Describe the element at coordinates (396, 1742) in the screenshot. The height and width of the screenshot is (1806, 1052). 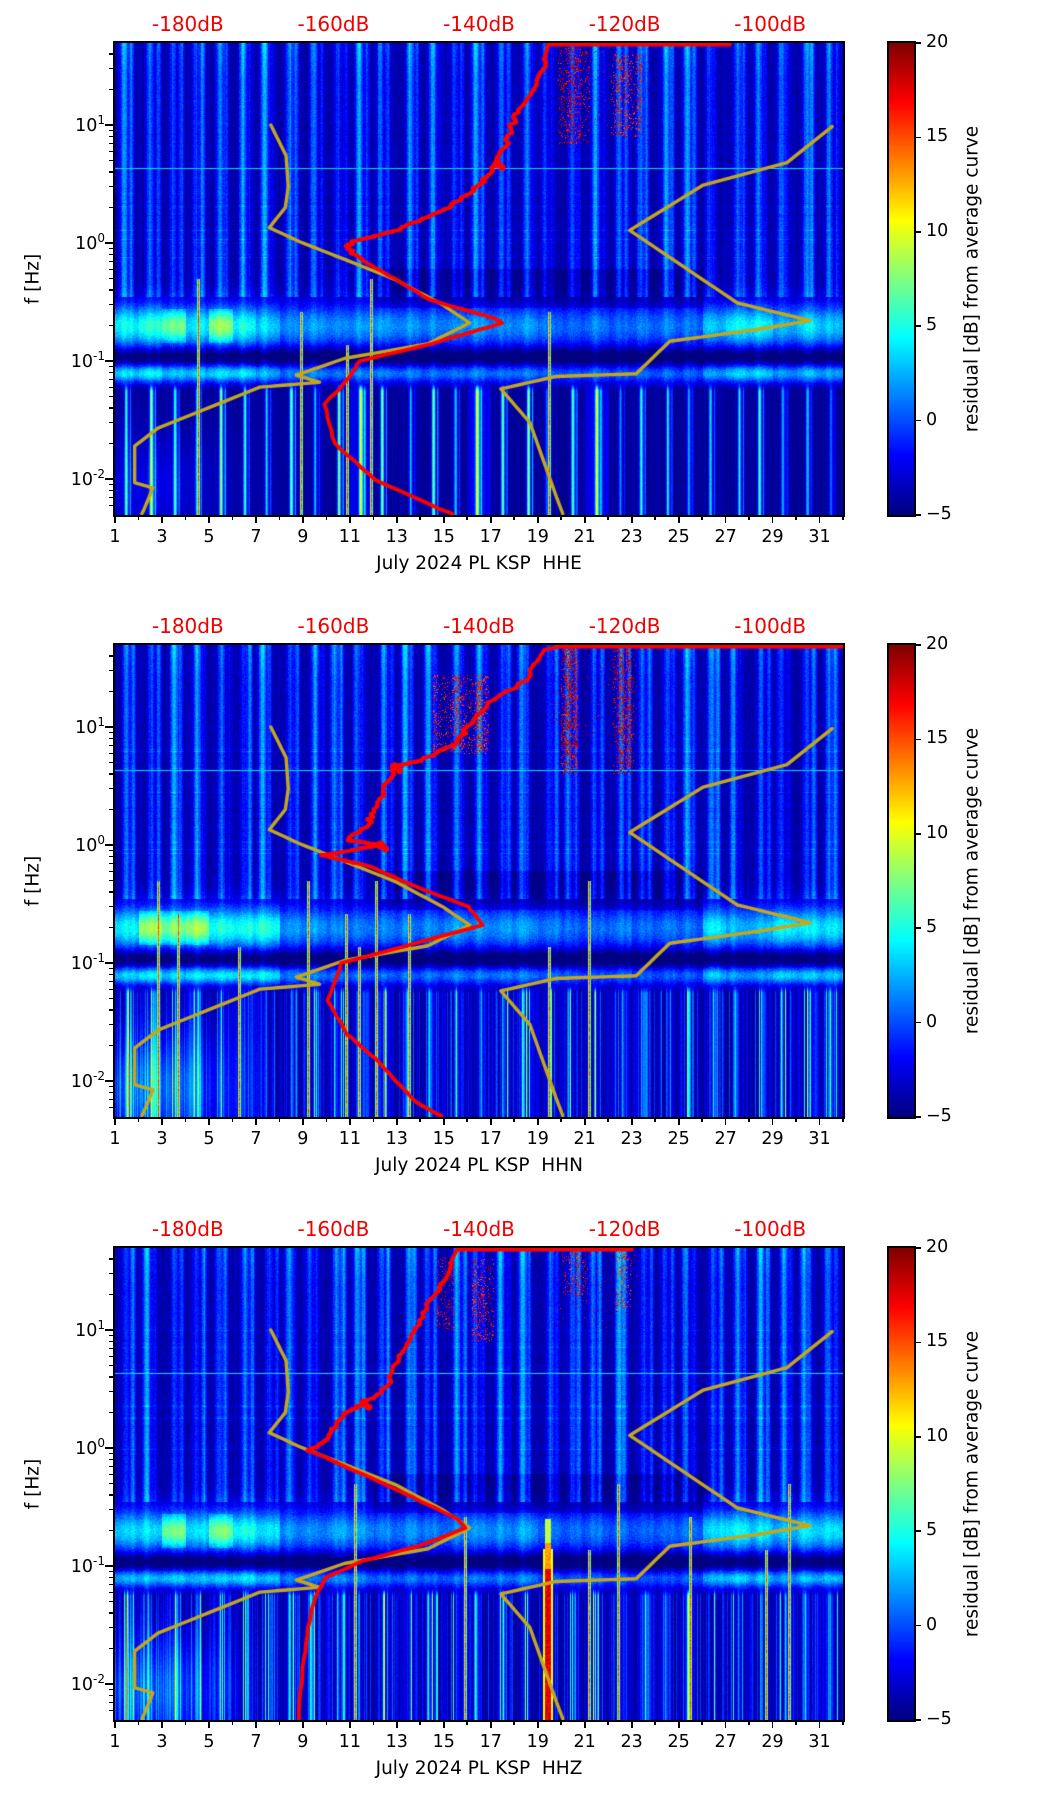
I see `x-tick-label: 13` at that location.